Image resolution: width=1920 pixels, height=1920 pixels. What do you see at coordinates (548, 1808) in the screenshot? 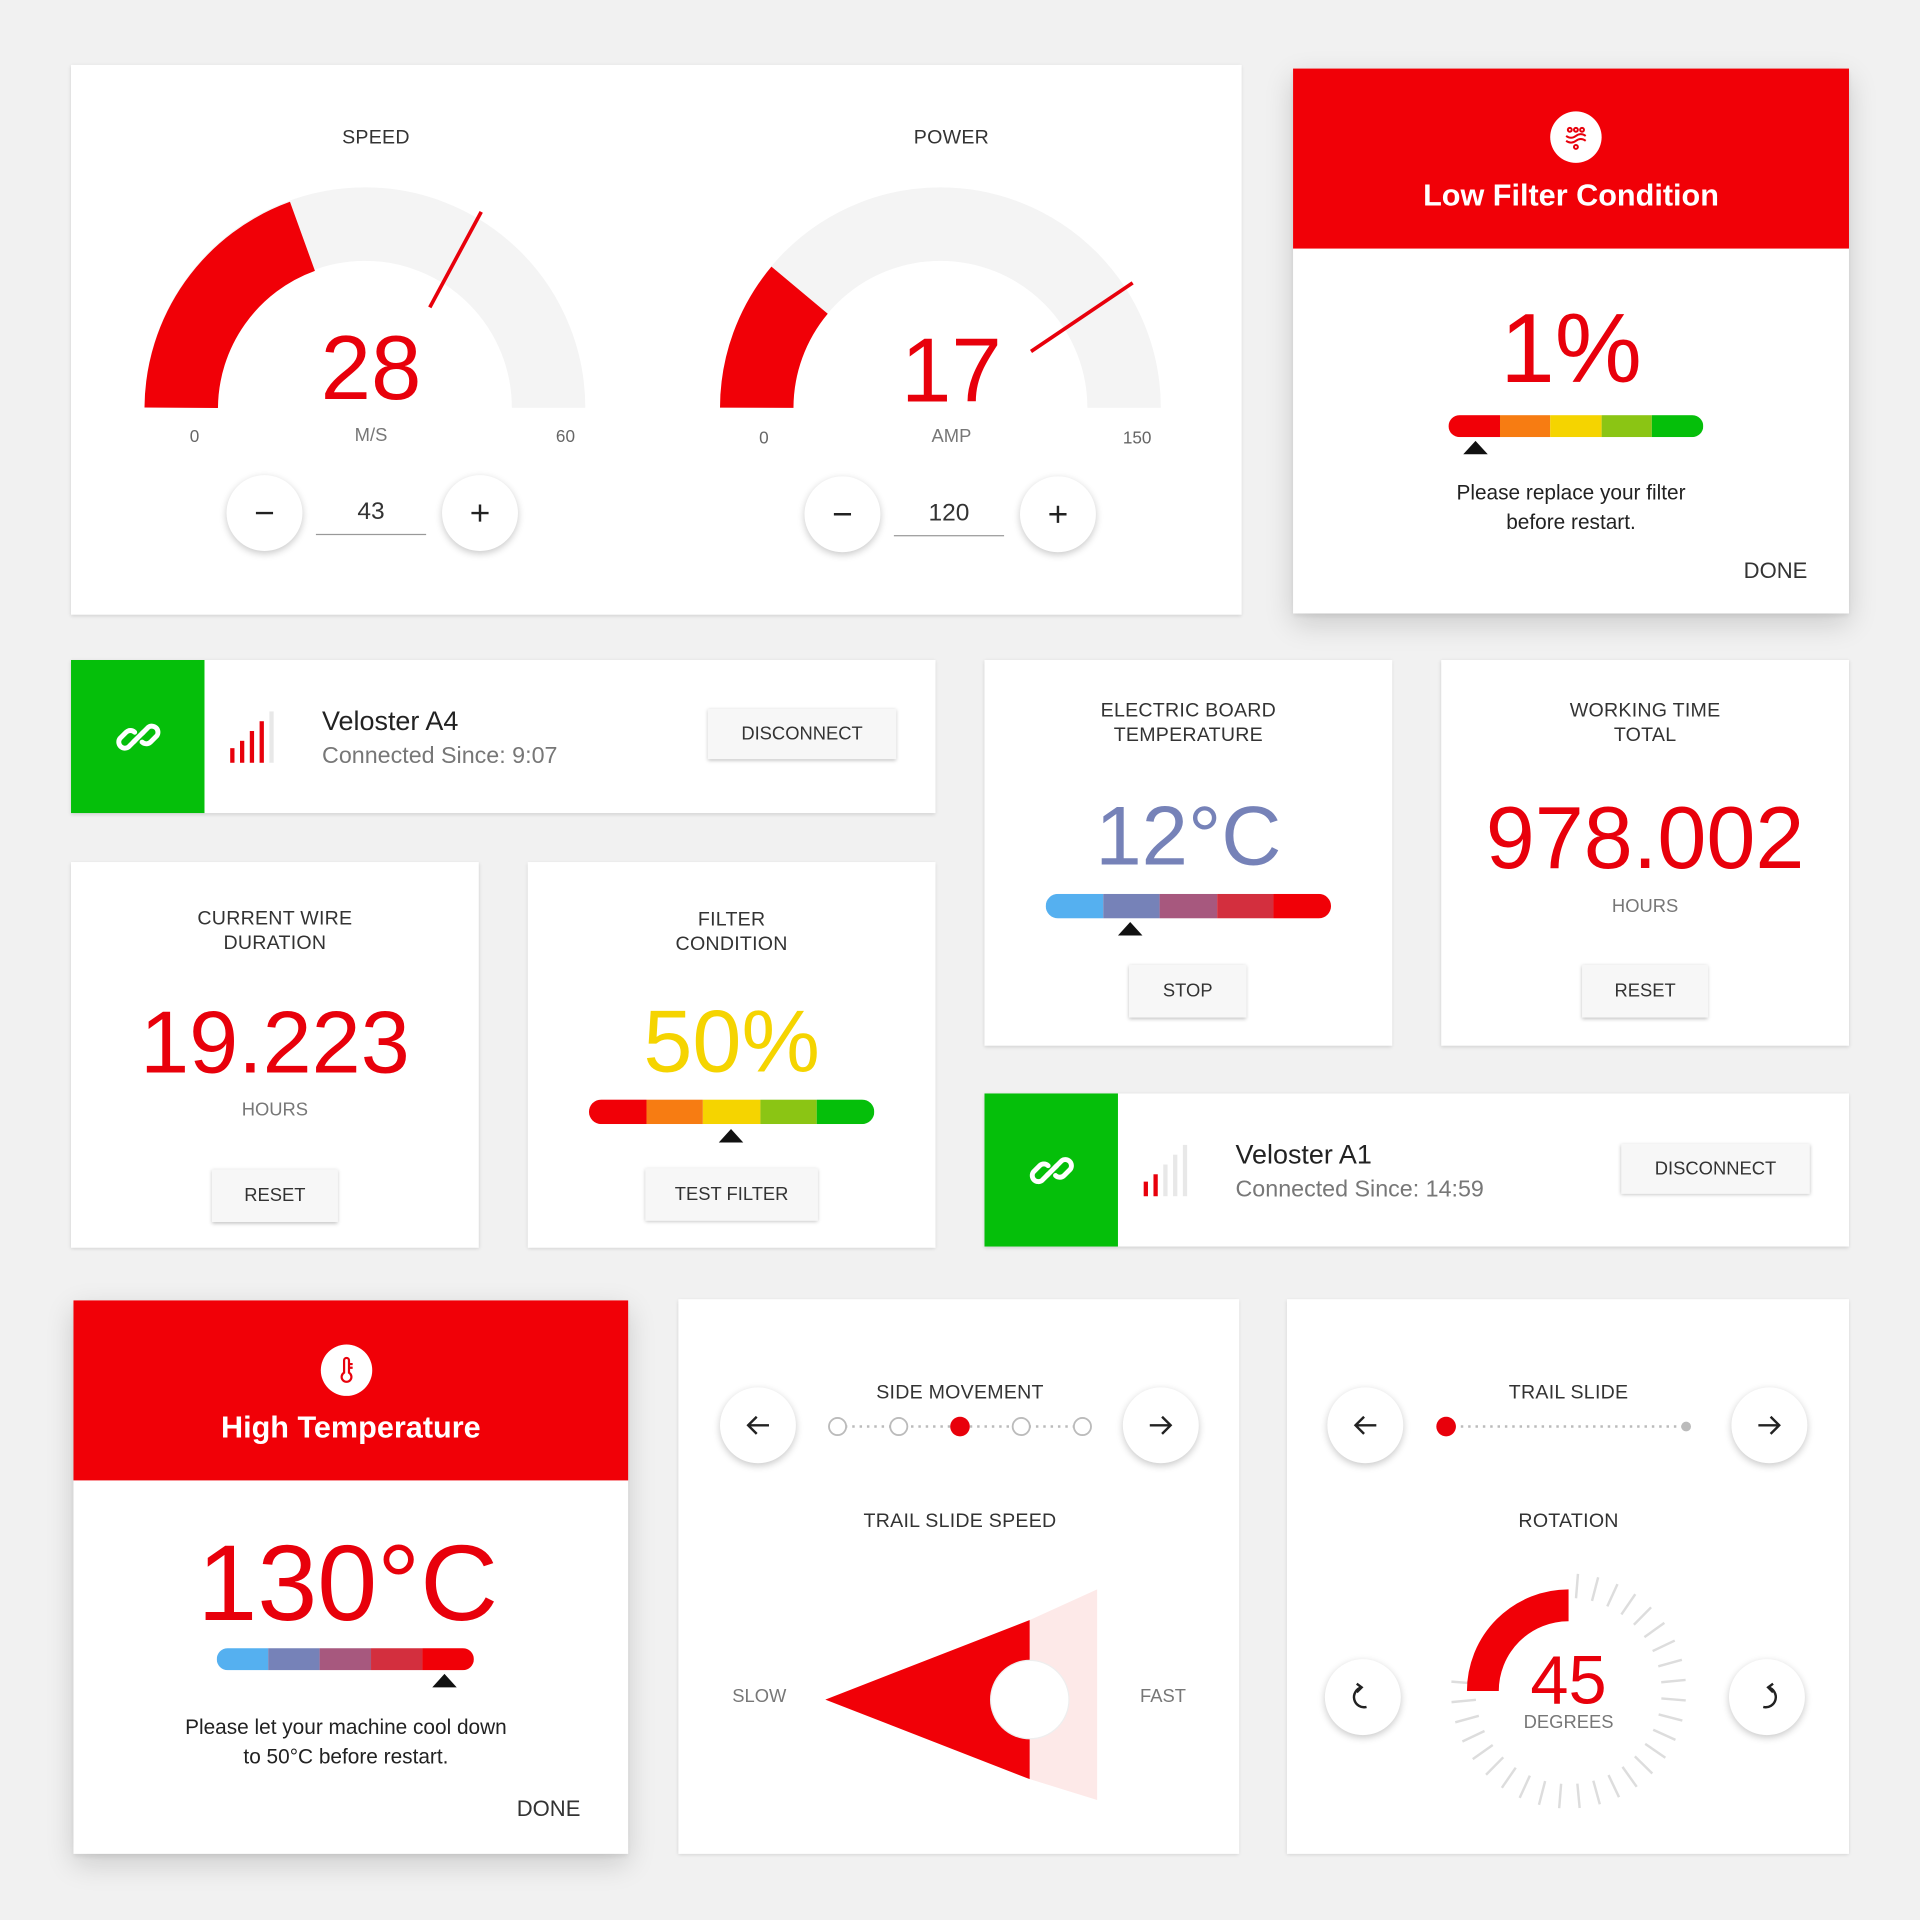
I see `temp-alert-done-button: DONE` at bounding box center [548, 1808].